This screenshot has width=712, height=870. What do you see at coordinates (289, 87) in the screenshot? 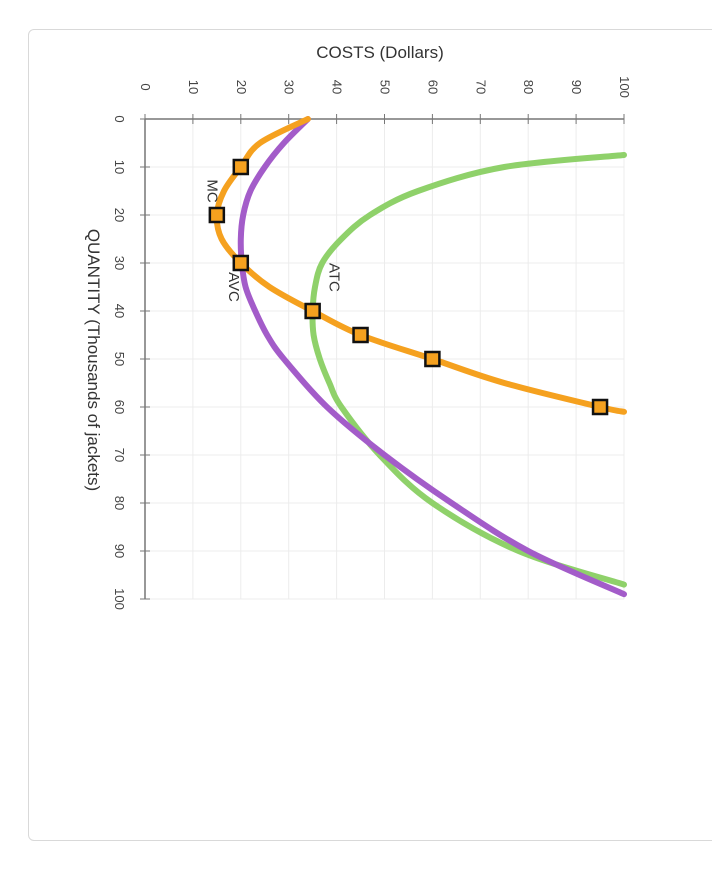
I see `cost-tick-label: 30` at bounding box center [289, 87].